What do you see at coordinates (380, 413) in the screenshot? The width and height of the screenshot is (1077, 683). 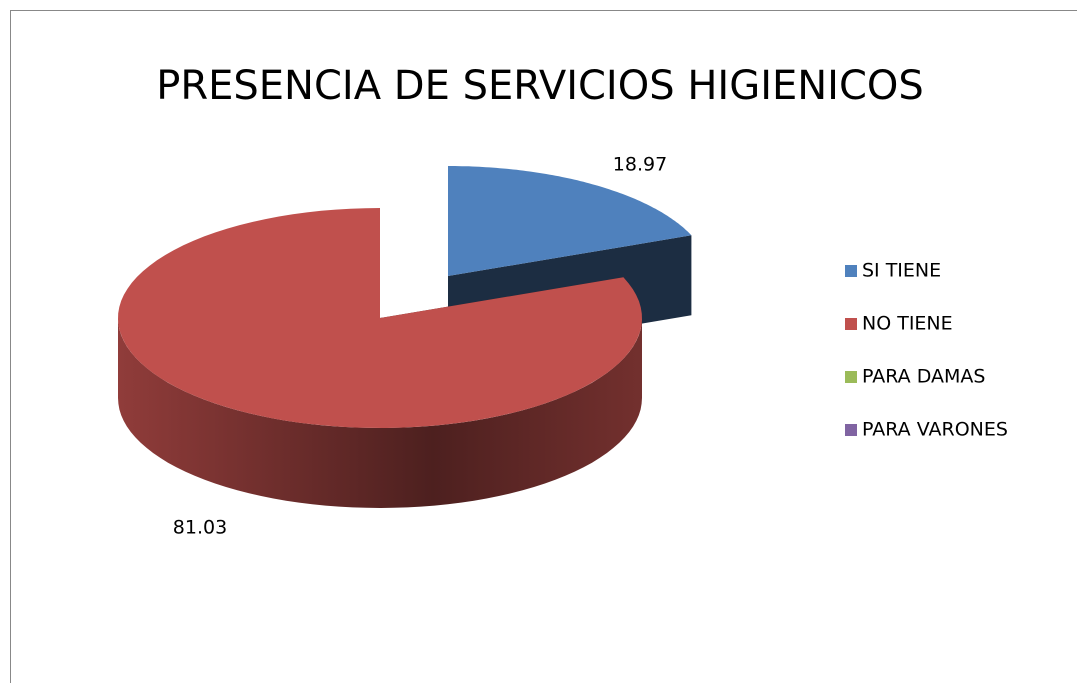 I see `slice-side` at bounding box center [380, 413].